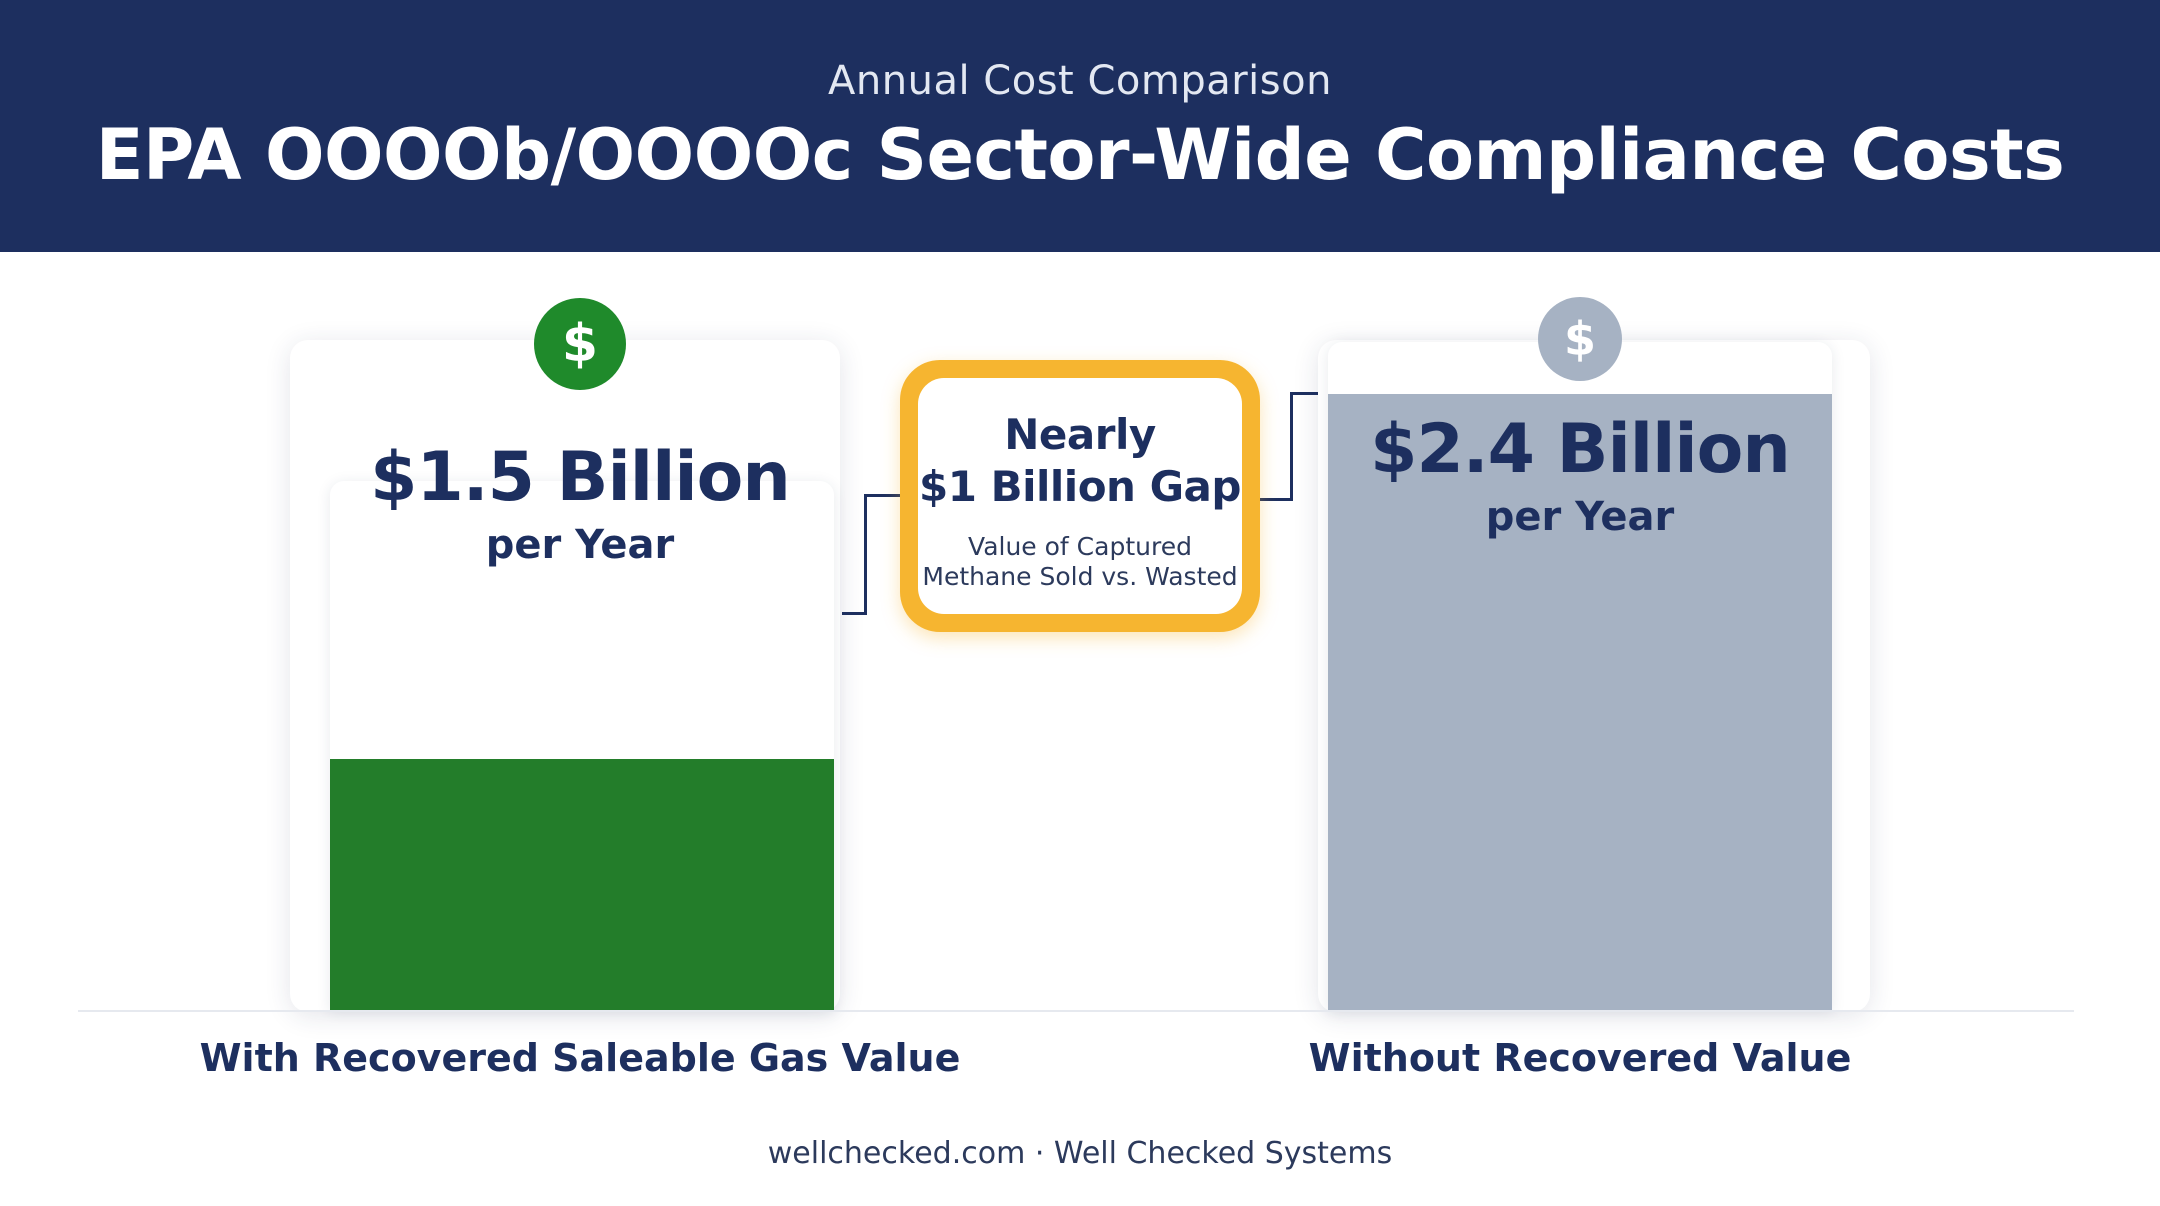 This screenshot has height=1206, width=2160. What do you see at coordinates (1275, 499) in the screenshot?
I see `connector-right-horizontal-bottom` at bounding box center [1275, 499].